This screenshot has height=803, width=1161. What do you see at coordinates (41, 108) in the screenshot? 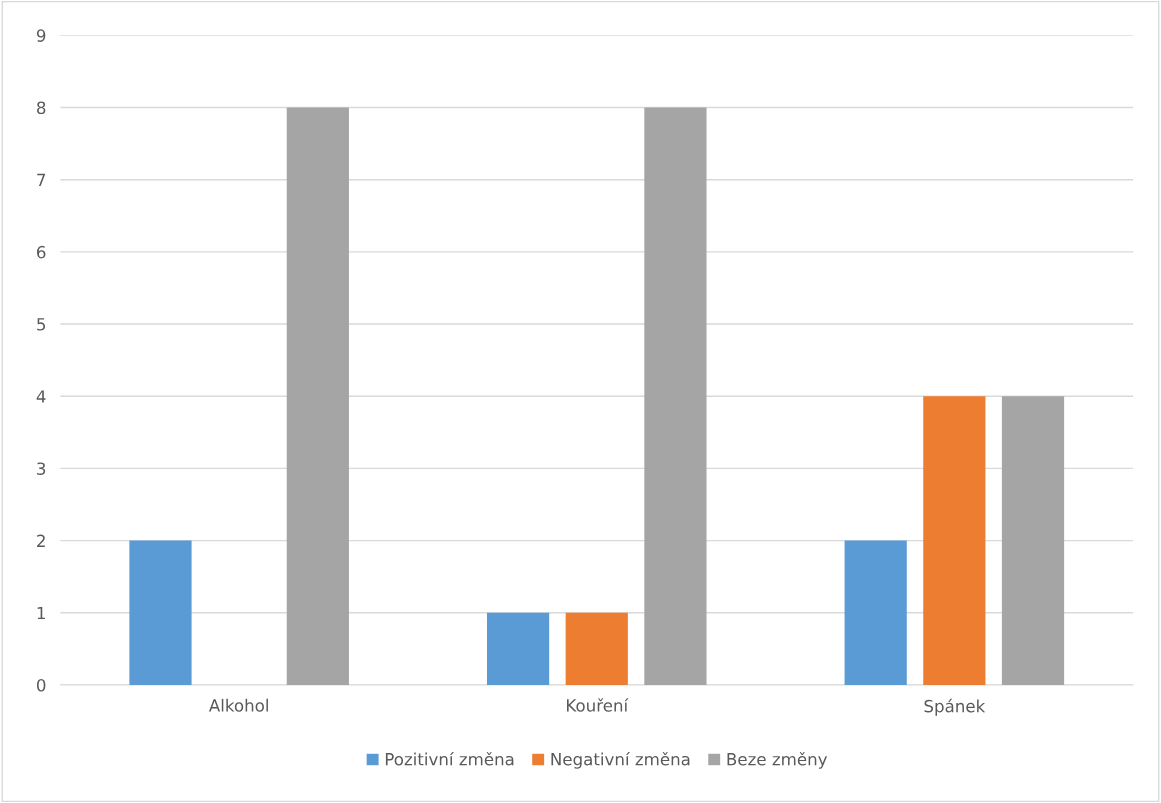
I see `y-tick-label: 8` at bounding box center [41, 108].